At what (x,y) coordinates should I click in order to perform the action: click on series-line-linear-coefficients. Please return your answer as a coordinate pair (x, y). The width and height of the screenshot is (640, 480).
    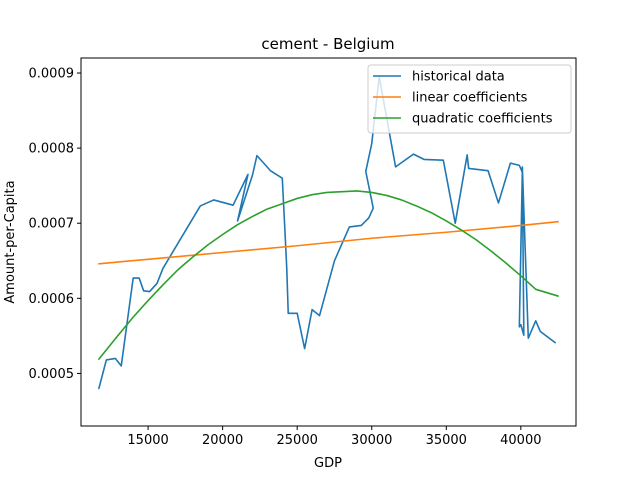
    Looking at the image, I should click on (328, 242).